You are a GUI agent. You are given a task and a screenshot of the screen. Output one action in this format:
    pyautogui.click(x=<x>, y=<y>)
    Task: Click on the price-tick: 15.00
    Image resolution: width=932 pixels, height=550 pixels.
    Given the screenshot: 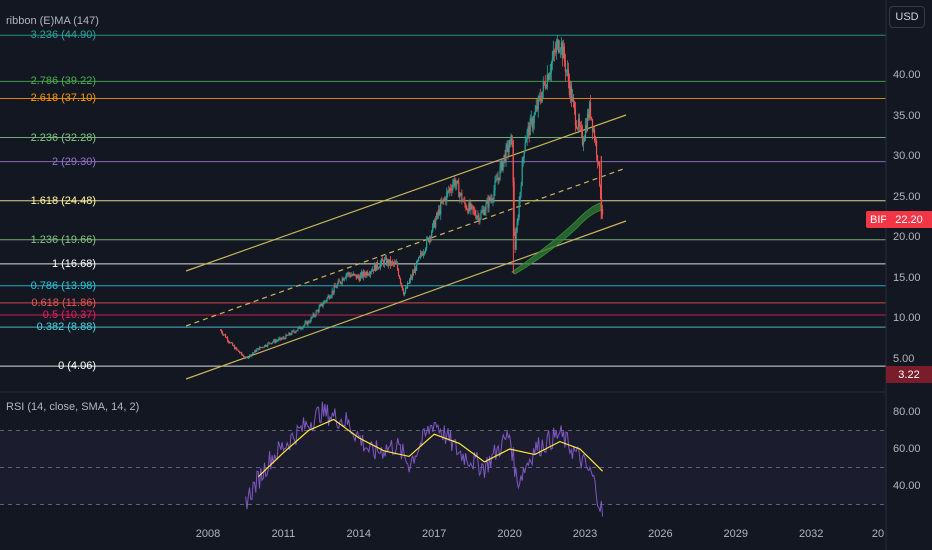 What is the action you would take?
    pyautogui.click(x=907, y=277)
    